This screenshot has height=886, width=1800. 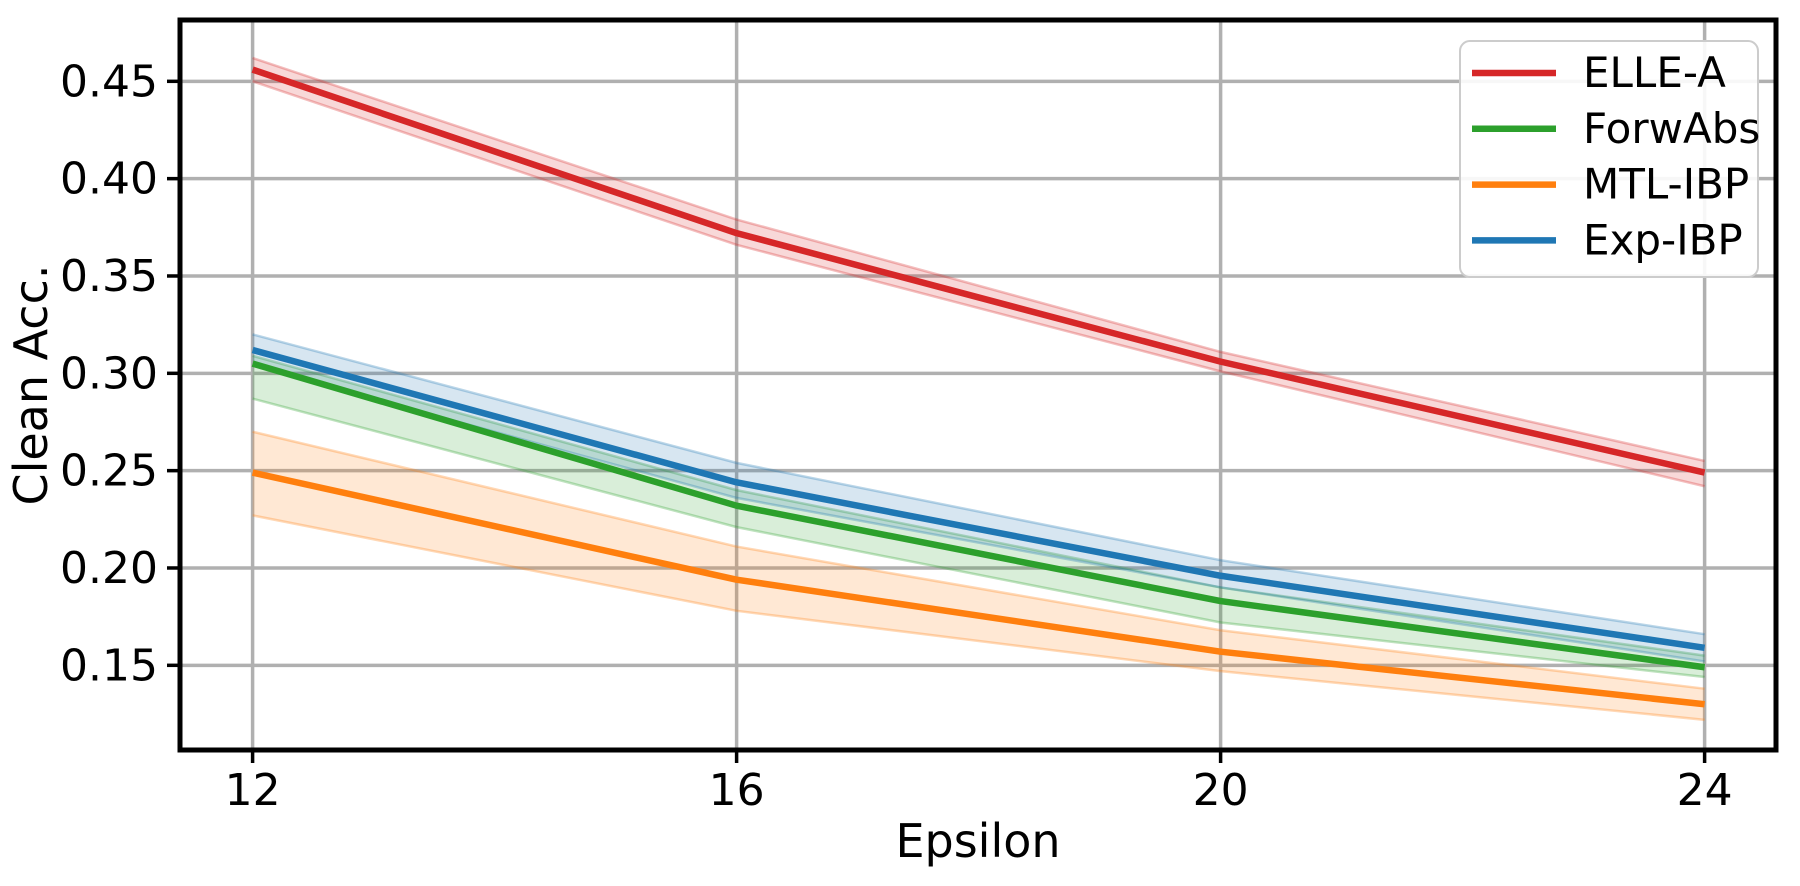 I want to click on legend-item-label: MTL-IBP, so click(x=1666, y=184).